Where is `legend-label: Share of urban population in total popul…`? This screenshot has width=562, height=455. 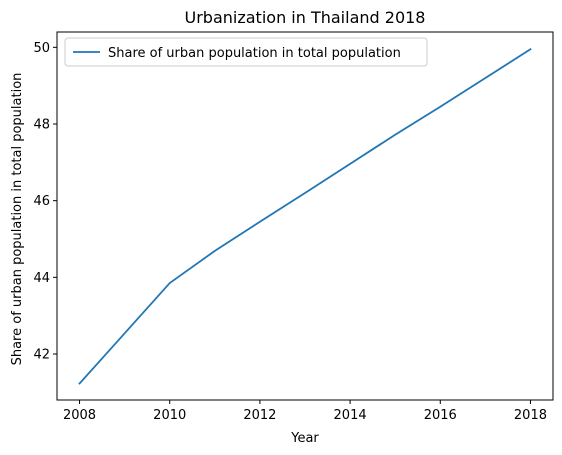
legend-label: Share of urban population in total popul… is located at coordinates (254, 53).